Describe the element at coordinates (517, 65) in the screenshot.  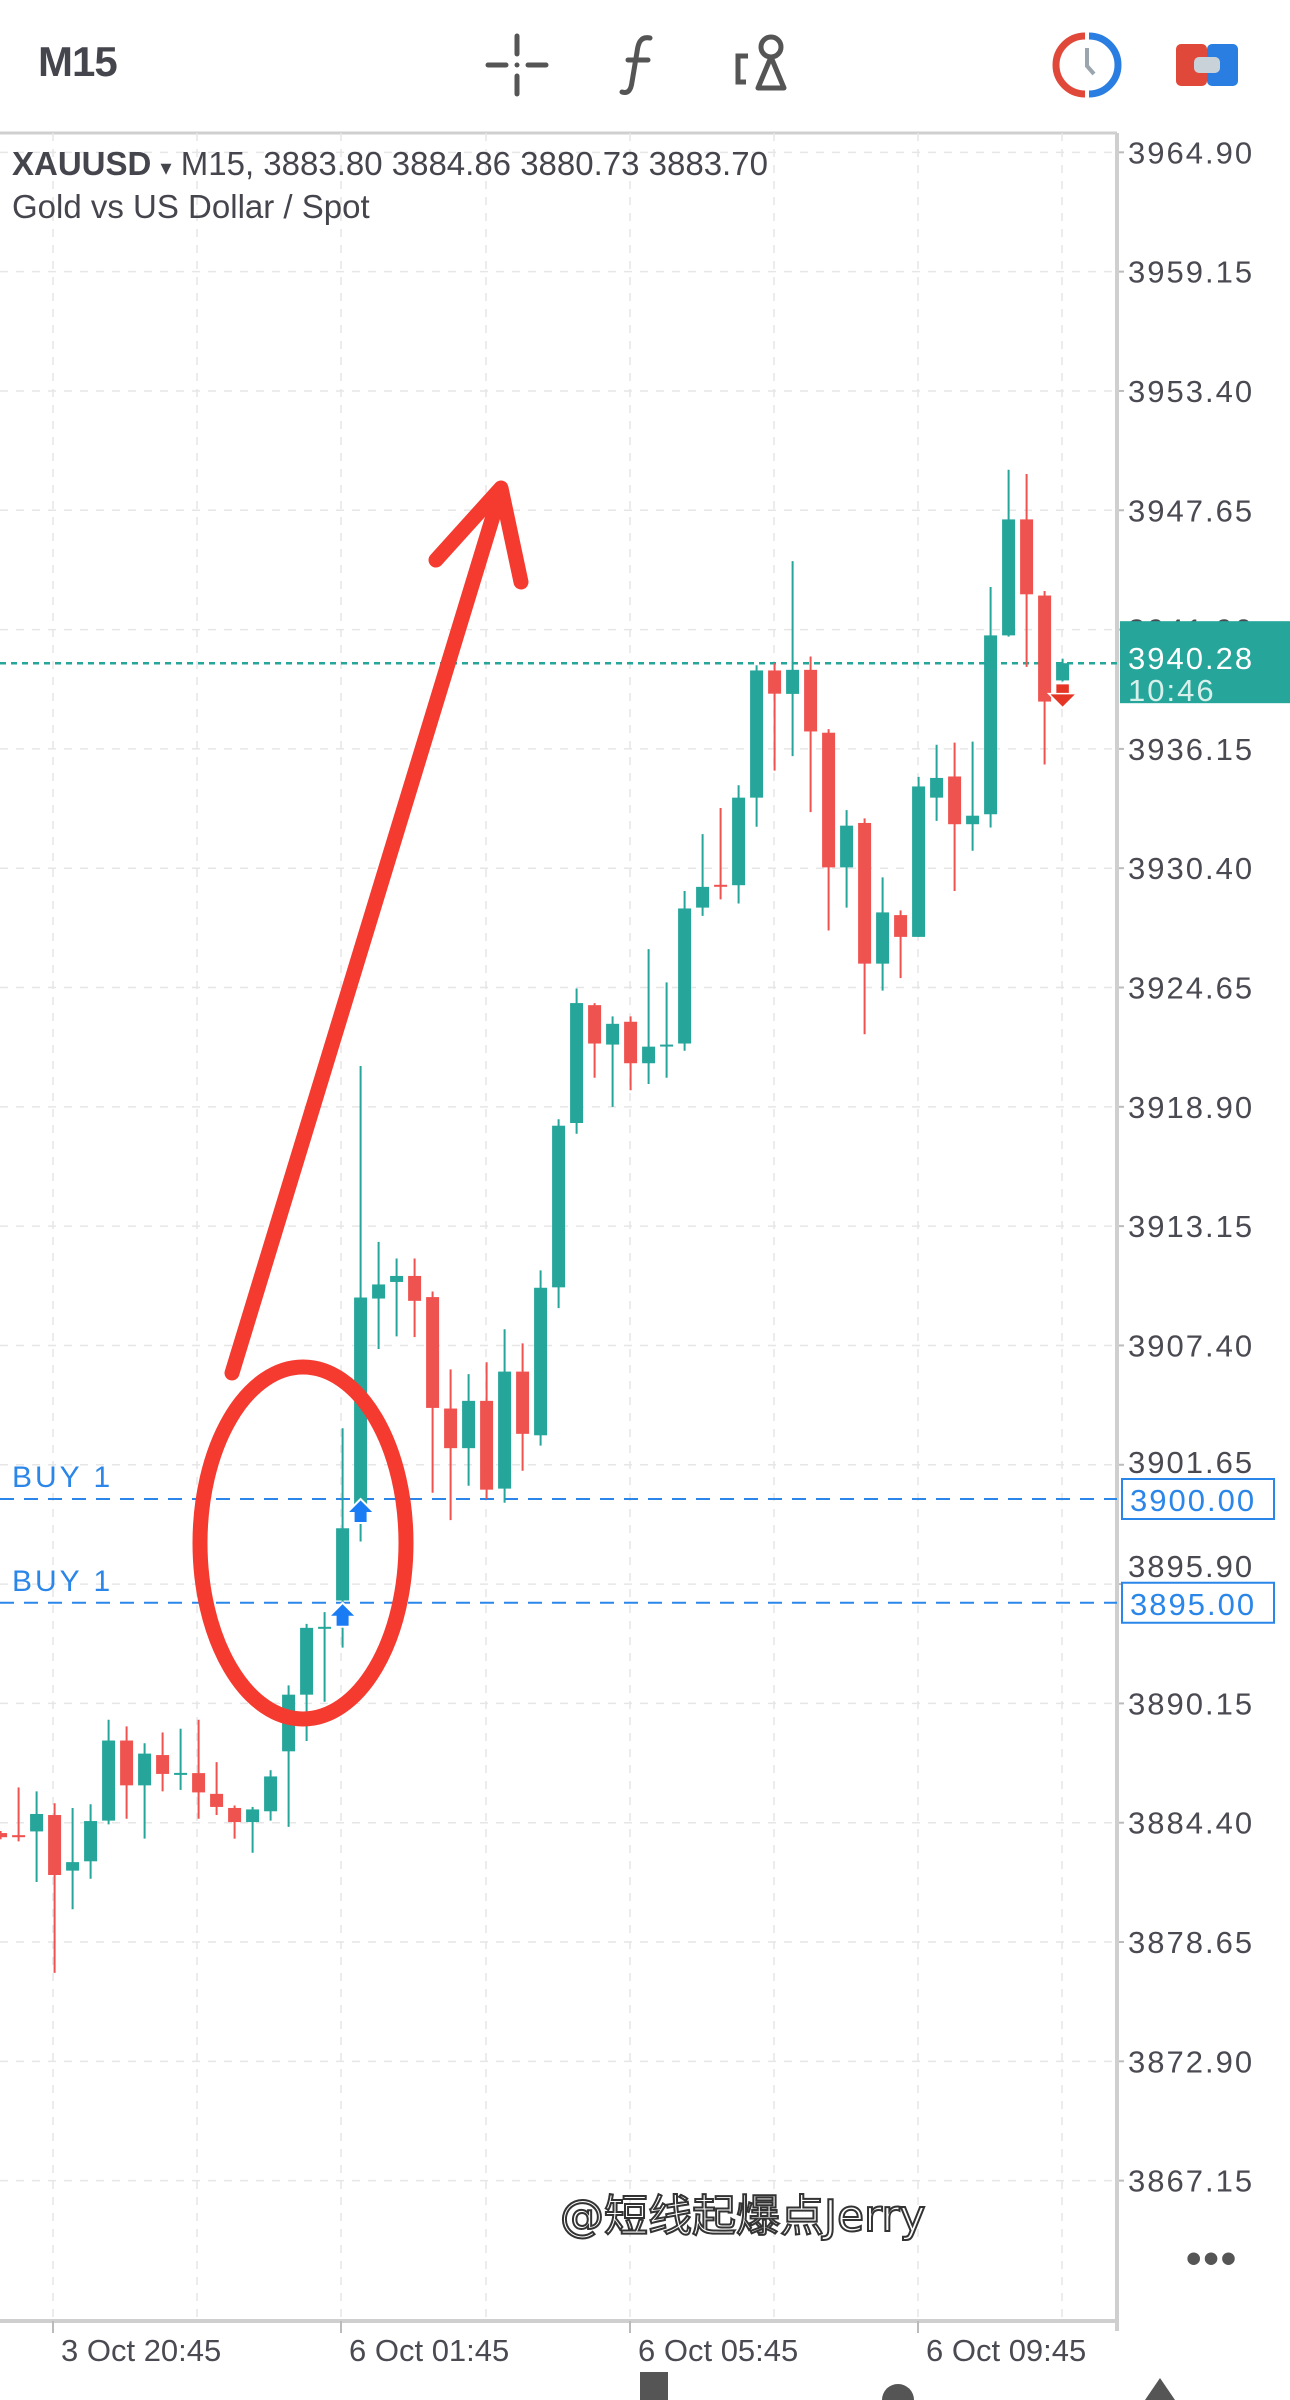
I see `crosshair-icon` at that location.